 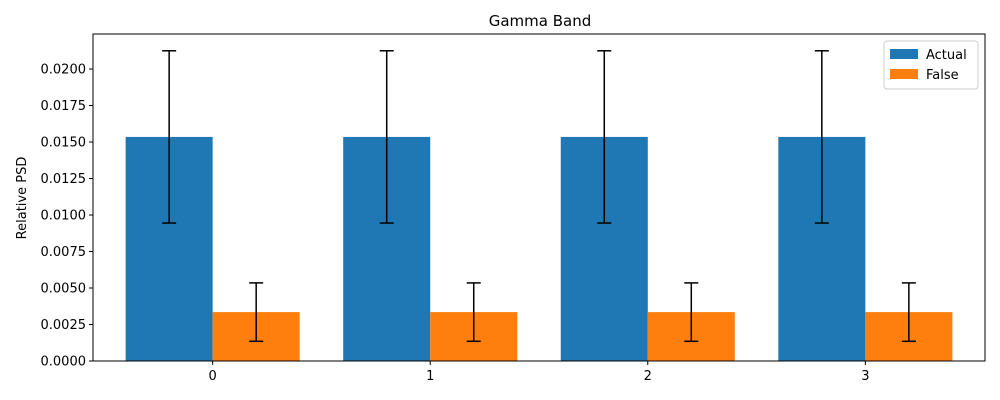 What do you see at coordinates (865, 376) in the screenshot?
I see `x-tick-label: 3` at bounding box center [865, 376].